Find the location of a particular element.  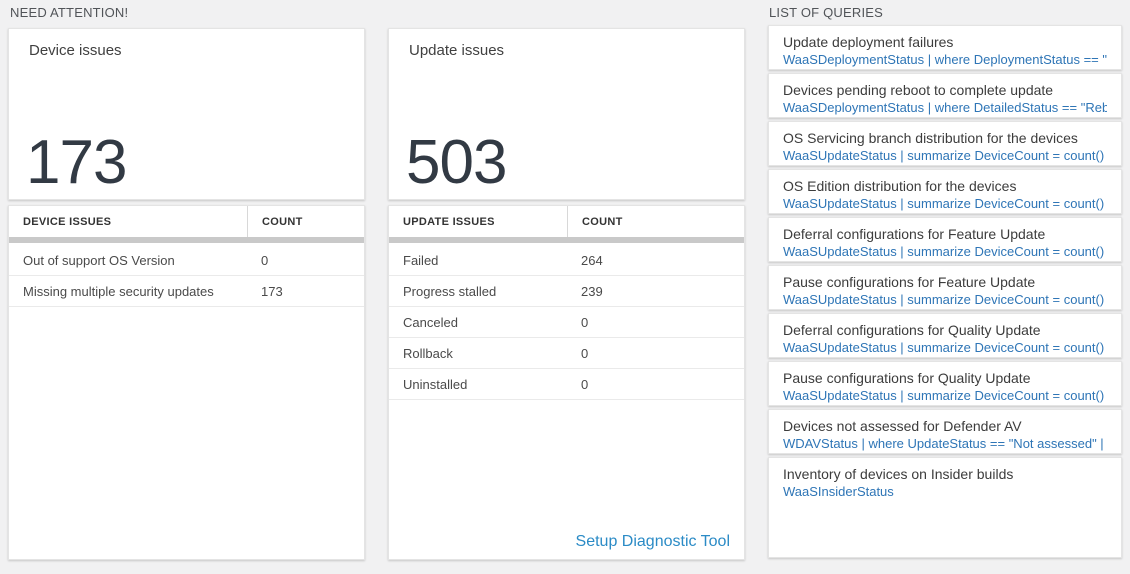

query-title: Devices not assessed for Defender AV is located at coordinates (902, 426).